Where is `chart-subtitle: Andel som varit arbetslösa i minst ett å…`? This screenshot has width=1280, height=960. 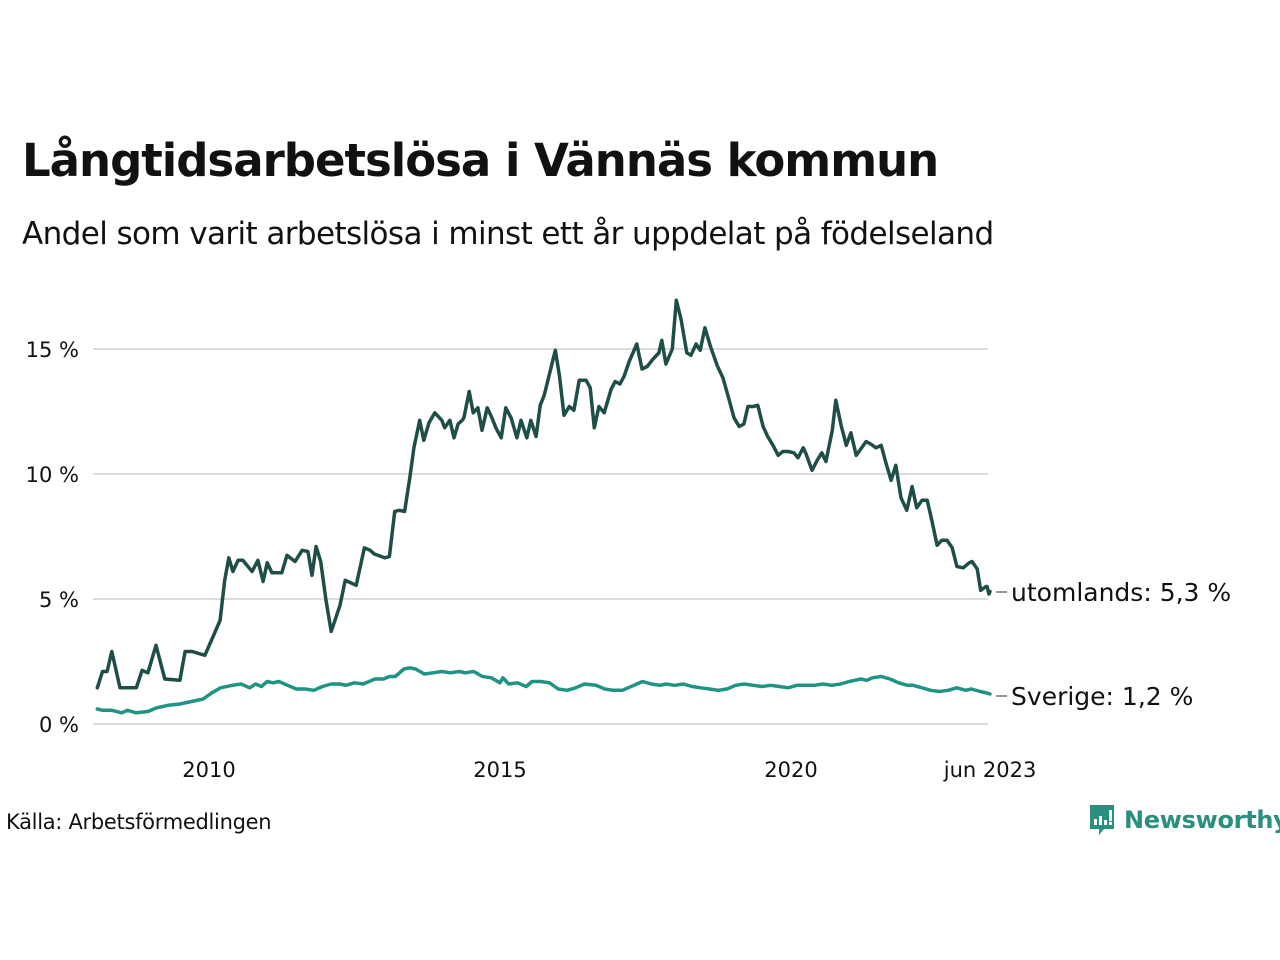
chart-subtitle: Andel som varit arbetslösa i minst ett å… is located at coordinates (508, 234).